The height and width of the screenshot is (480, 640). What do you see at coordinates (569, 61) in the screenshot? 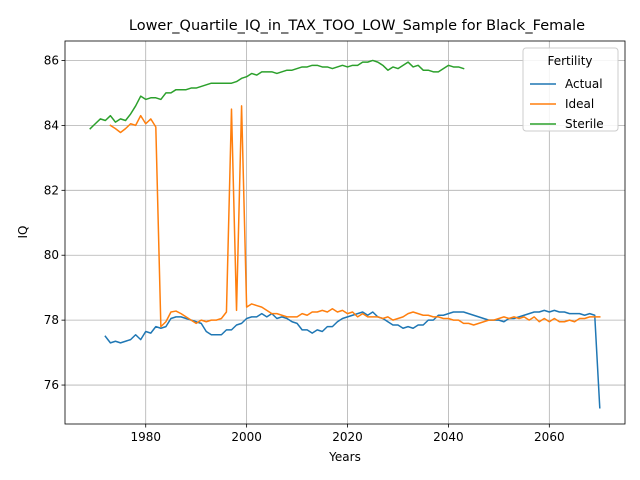
I see `legend-title: Fertility` at bounding box center [569, 61].